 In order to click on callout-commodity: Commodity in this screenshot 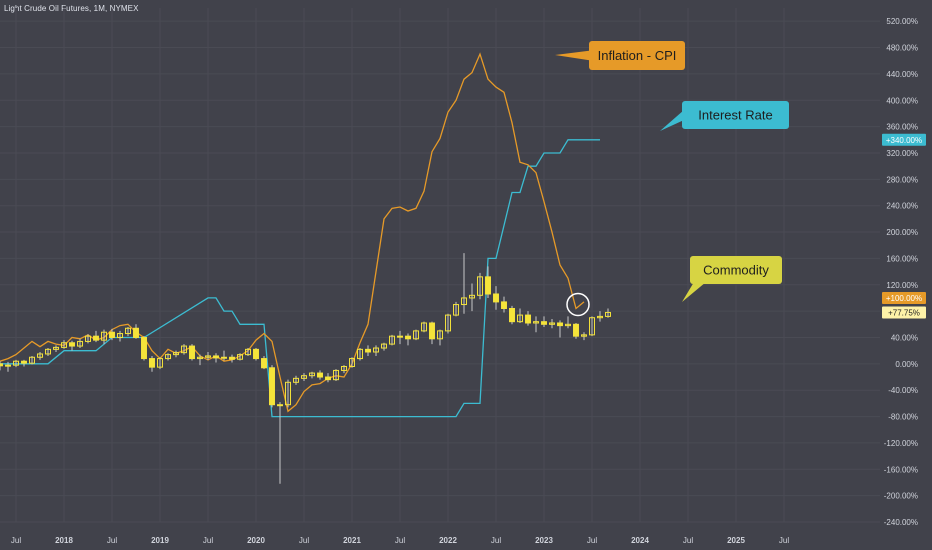, I will do `click(732, 279)`.